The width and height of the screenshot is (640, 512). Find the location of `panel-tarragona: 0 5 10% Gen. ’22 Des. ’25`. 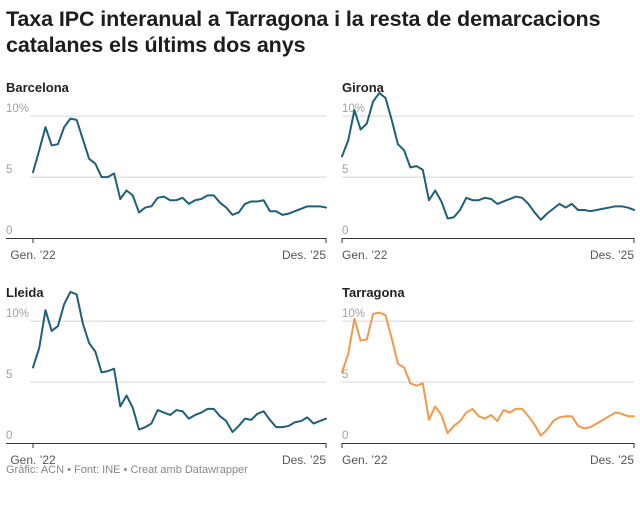

panel-tarragona: 0 5 10% Gen. ’22 Des. ’25 is located at coordinates (488, 387).